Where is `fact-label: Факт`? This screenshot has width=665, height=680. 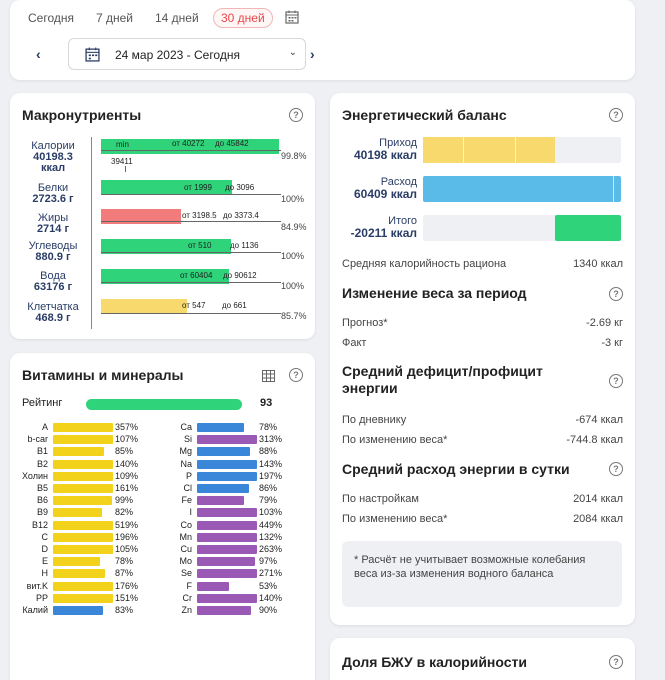
fact-label: Факт is located at coordinates (354, 343).